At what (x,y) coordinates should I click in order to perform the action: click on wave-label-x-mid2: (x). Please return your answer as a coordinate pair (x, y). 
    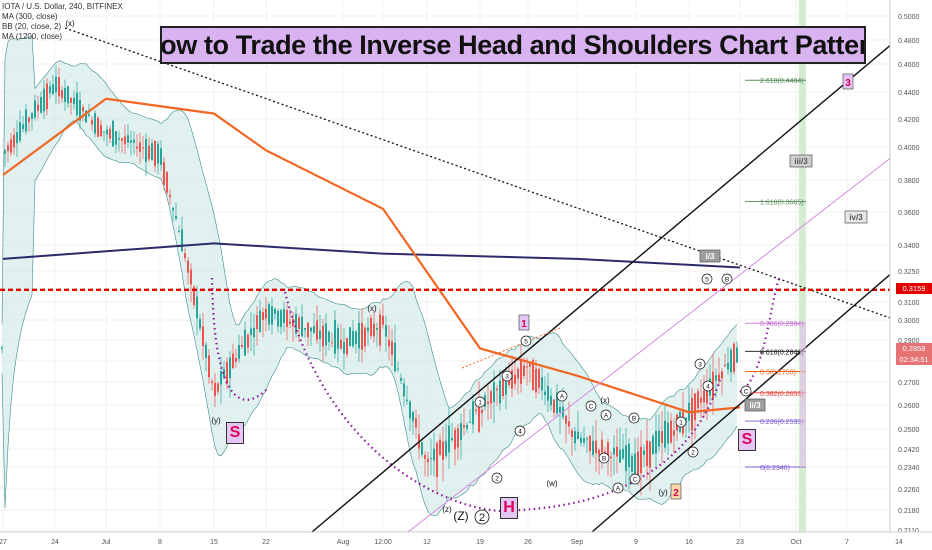
    Looking at the image, I should click on (605, 400).